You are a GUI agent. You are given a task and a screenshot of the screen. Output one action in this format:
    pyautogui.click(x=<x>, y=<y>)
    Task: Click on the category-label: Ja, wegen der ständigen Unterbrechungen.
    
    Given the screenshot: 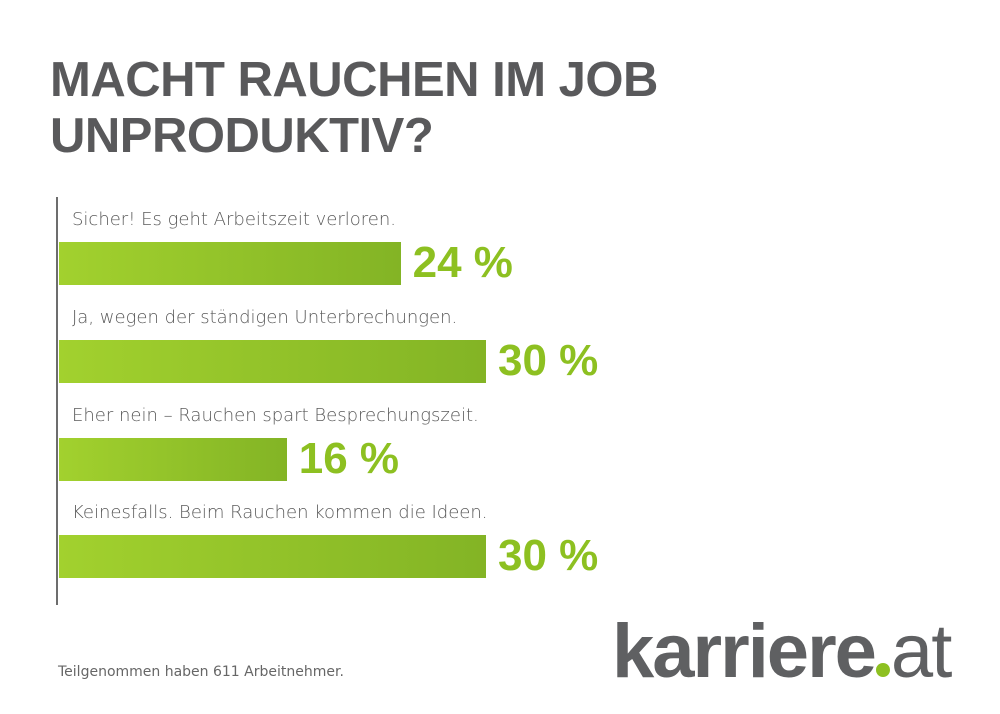 What is the action you would take?
    pyautogui.click(x=265, y=317)
    